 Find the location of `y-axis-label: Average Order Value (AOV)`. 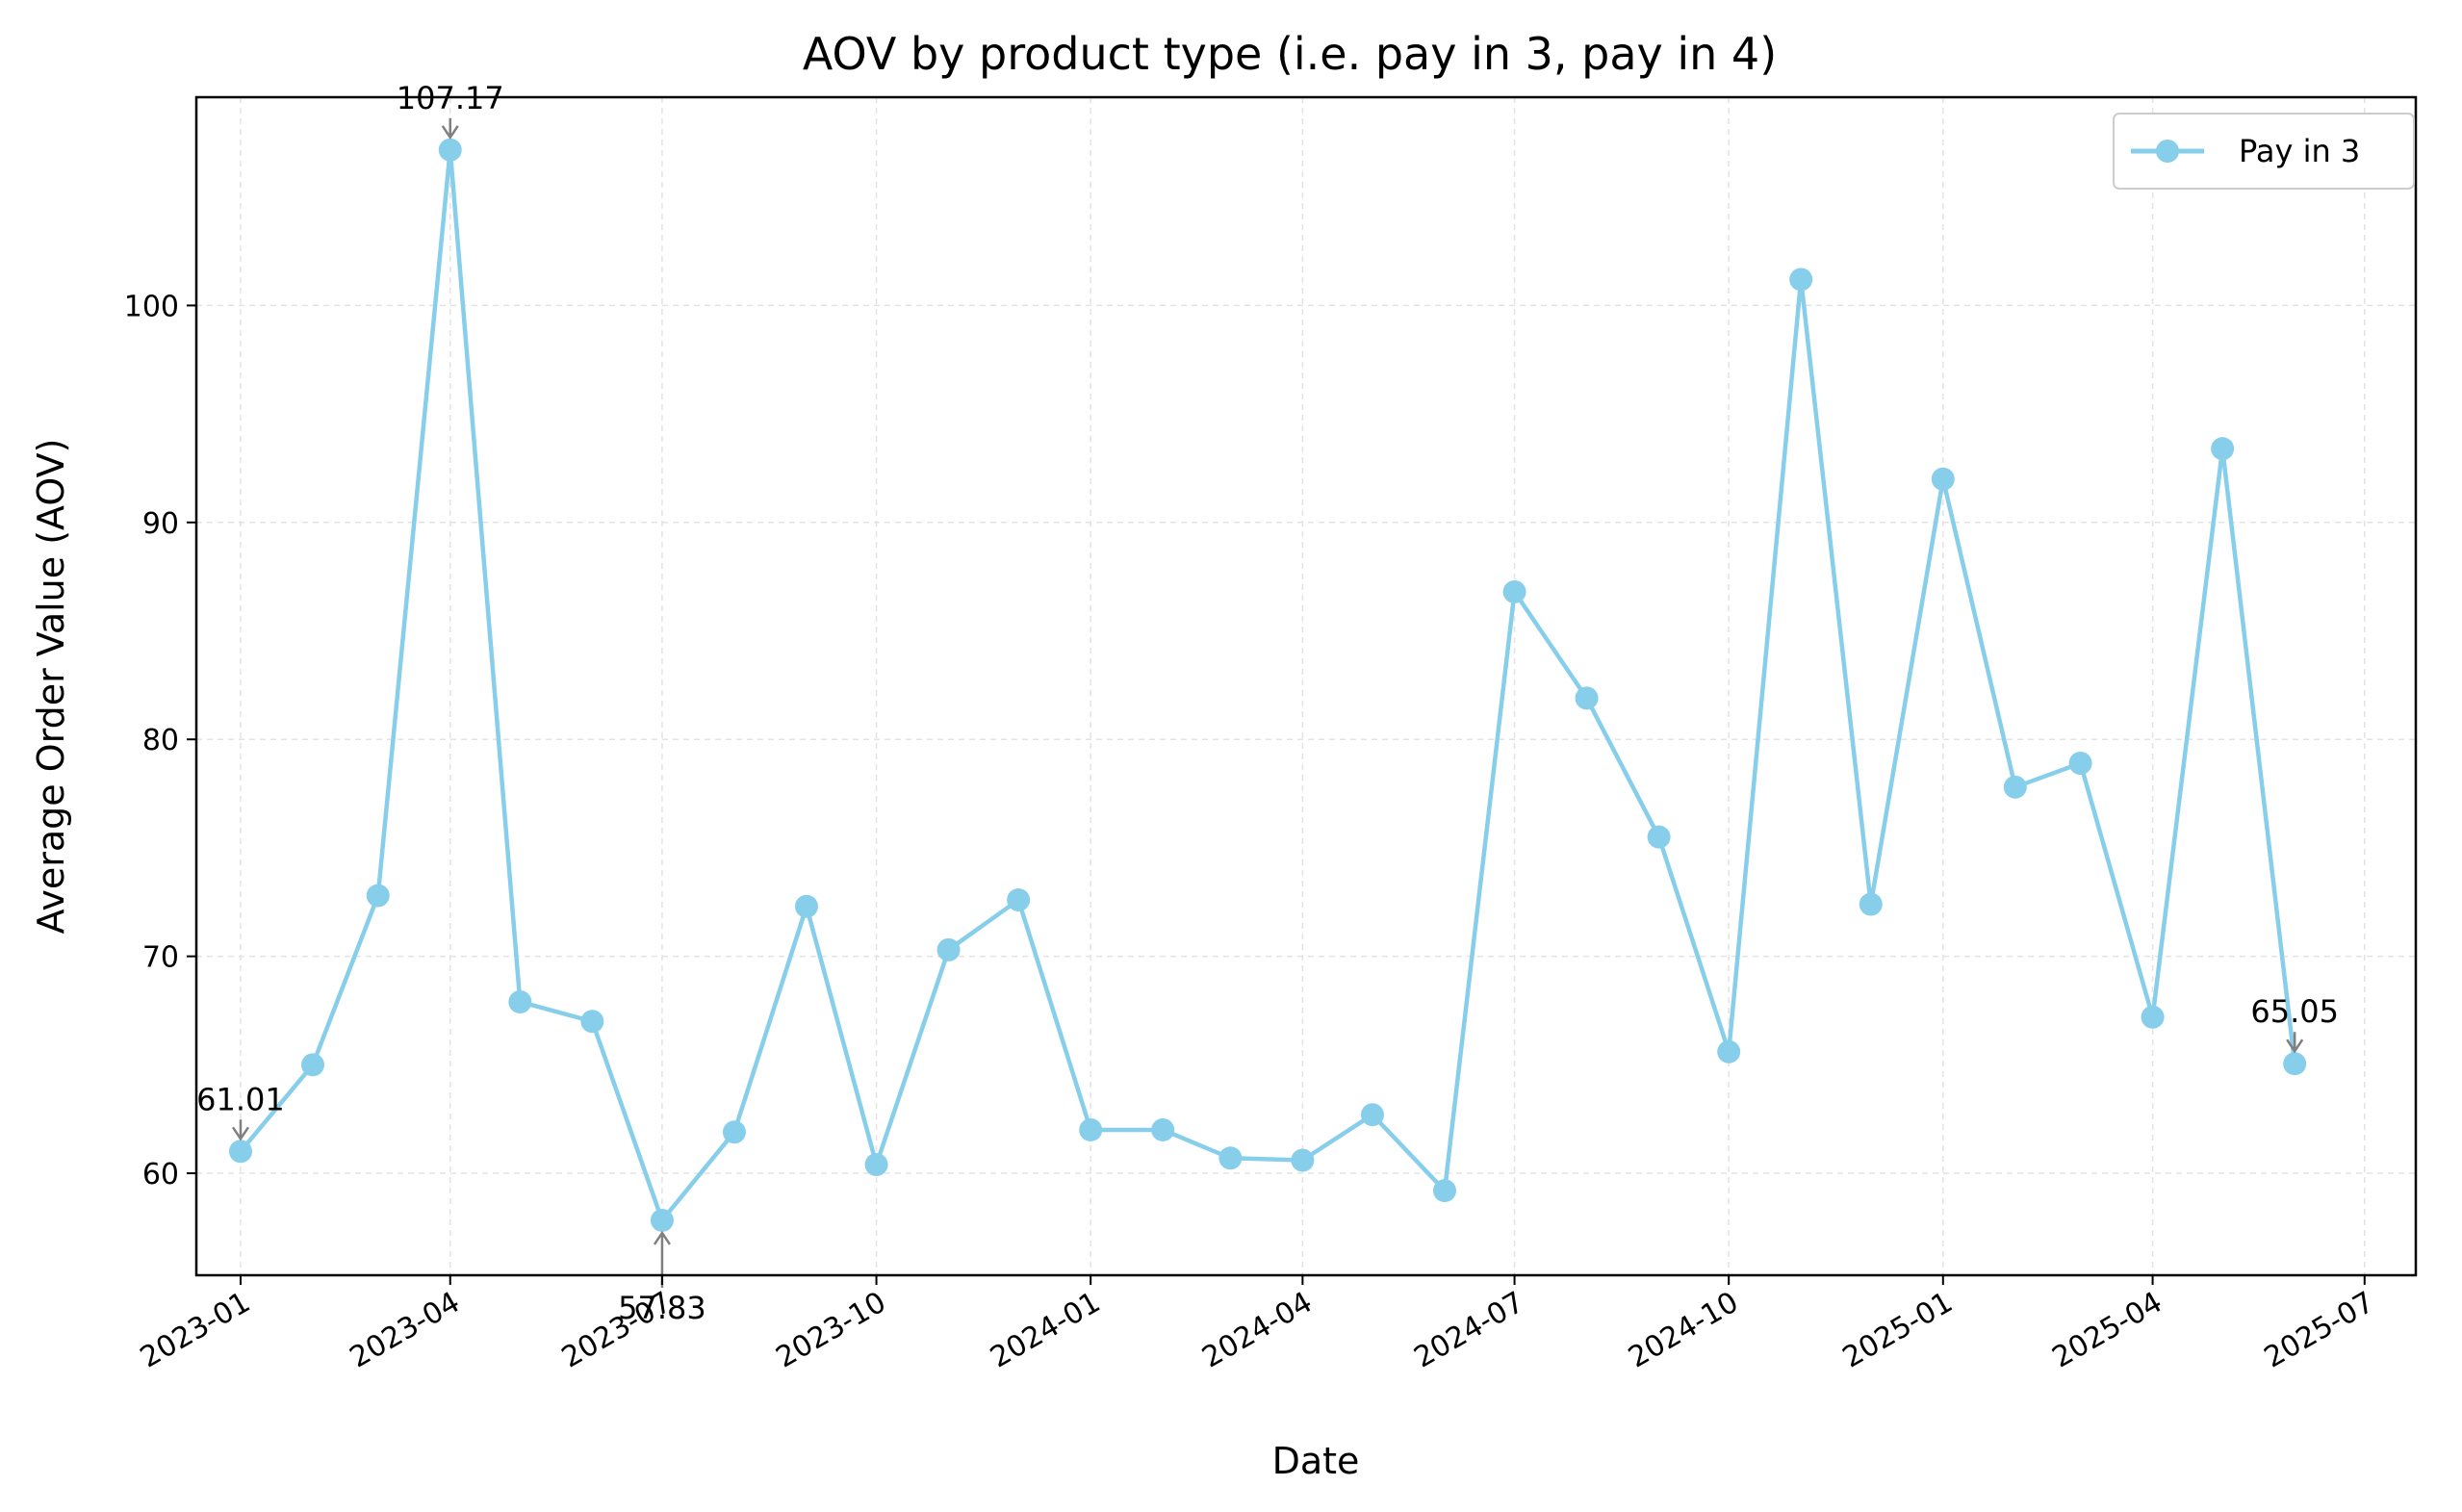

y-axis-label: Average Order Value (AOV) is located at coordinates (51, 687).